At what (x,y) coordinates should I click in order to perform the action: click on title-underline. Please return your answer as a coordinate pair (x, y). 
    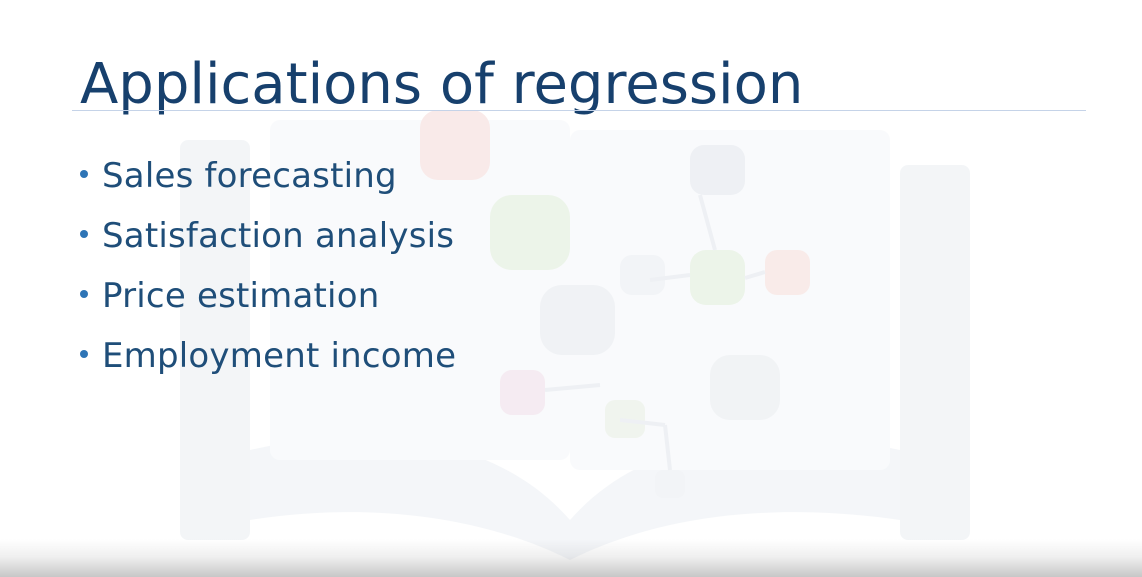
    Looking at the image, I should click on (579, 110).